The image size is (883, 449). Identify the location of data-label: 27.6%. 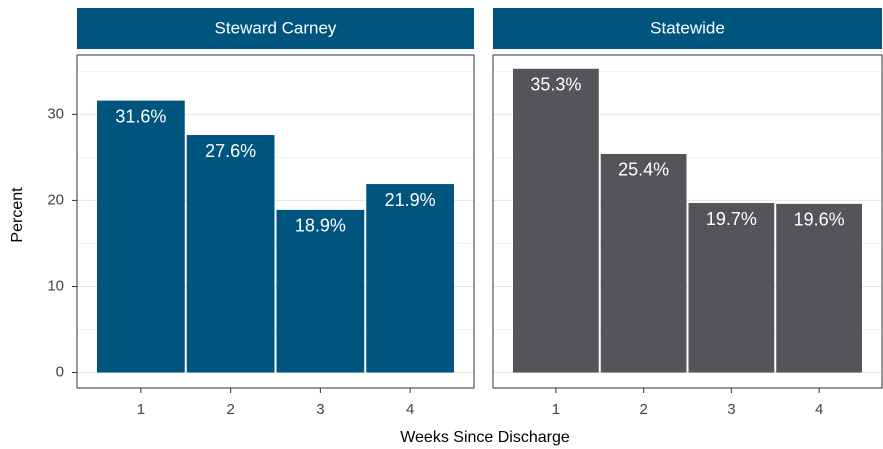
(230, 151).